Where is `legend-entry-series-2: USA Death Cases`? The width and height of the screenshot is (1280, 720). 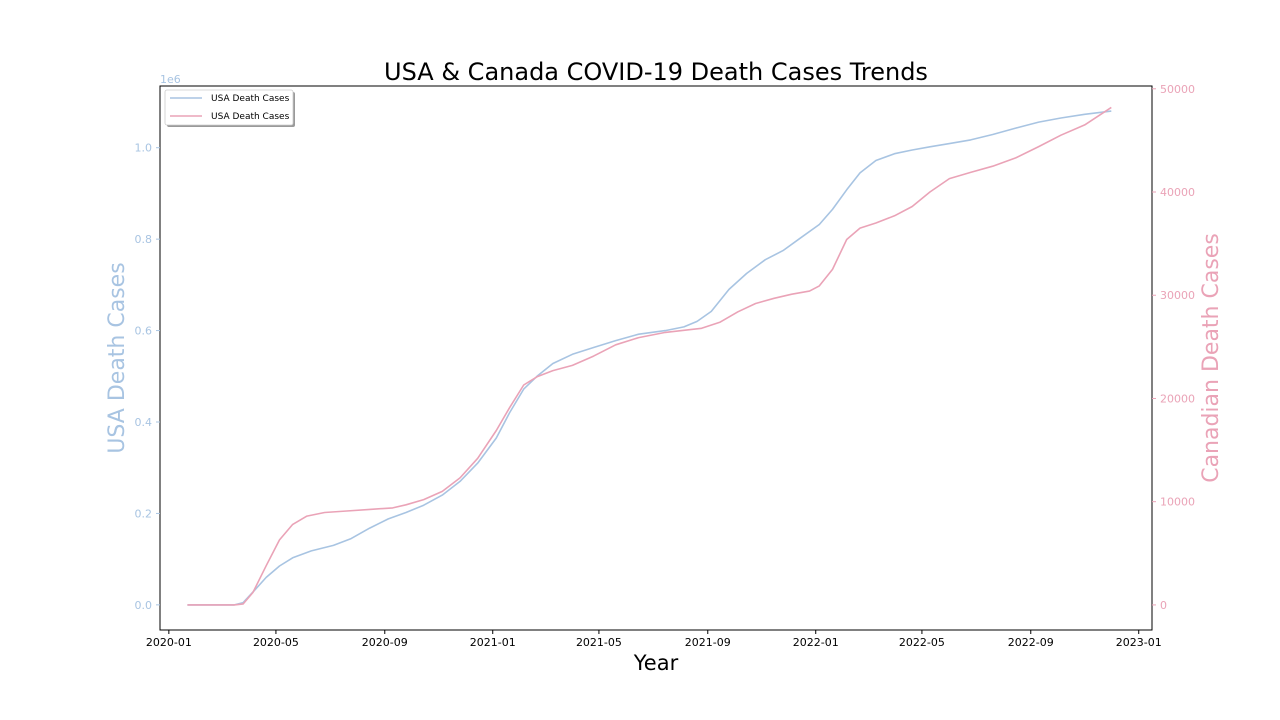
legend-entry-series-2: USA Death Cases is located at coordinates (250, 117).